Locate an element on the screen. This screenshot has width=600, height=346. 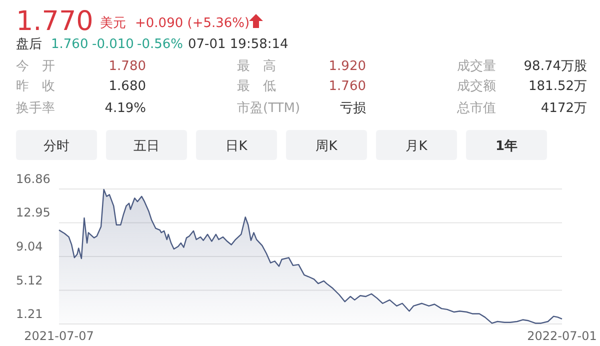
y-tick-label: 9.04 is located at coordinates (29, 246).